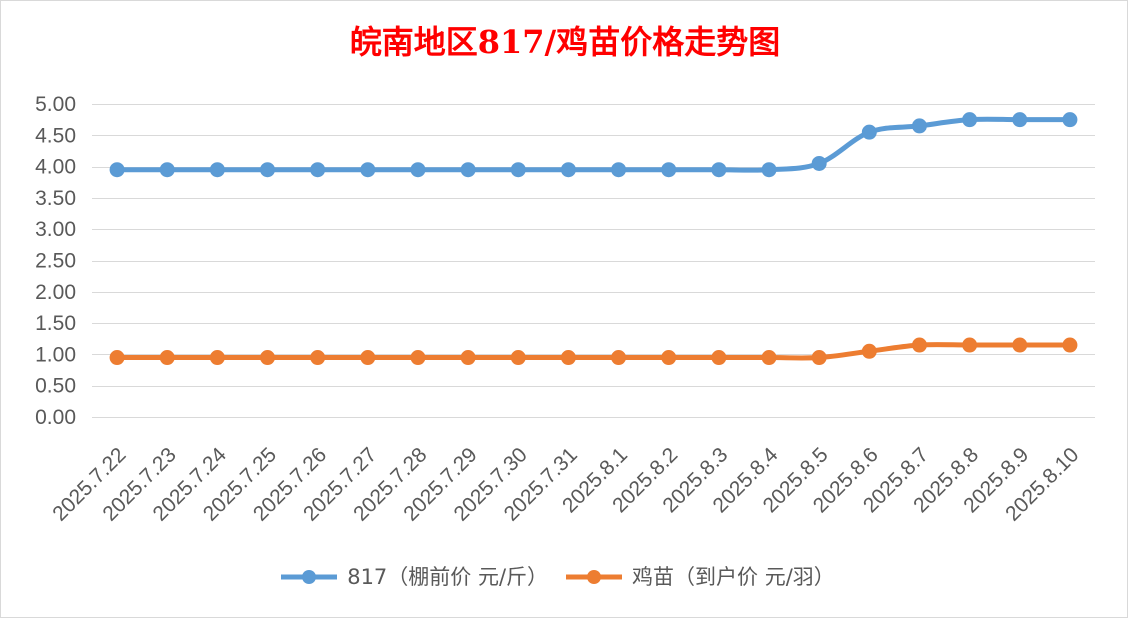 Image resolution: width=1131 pixels, height=622 pixels. Describe the element at coordinates (55, 292) in the screenshot. I see `y-tick-label: 2.00` at that location.